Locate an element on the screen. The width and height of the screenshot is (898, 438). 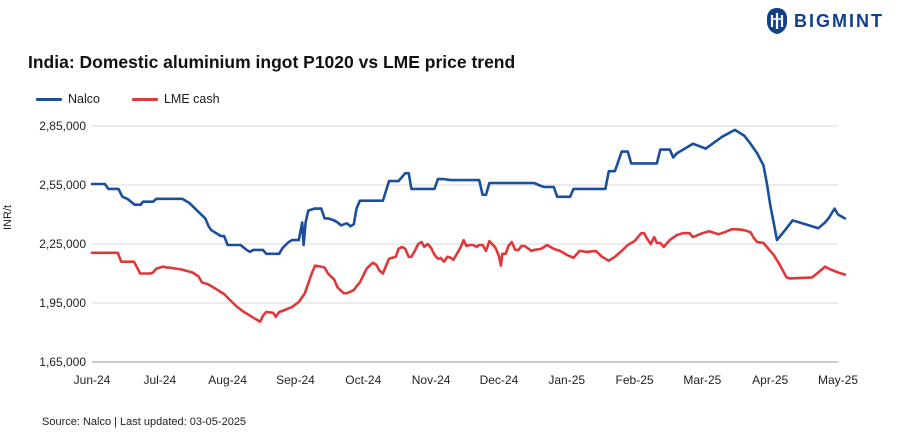
legend-swatch-lme-cash is located at coordinates (144, 99).